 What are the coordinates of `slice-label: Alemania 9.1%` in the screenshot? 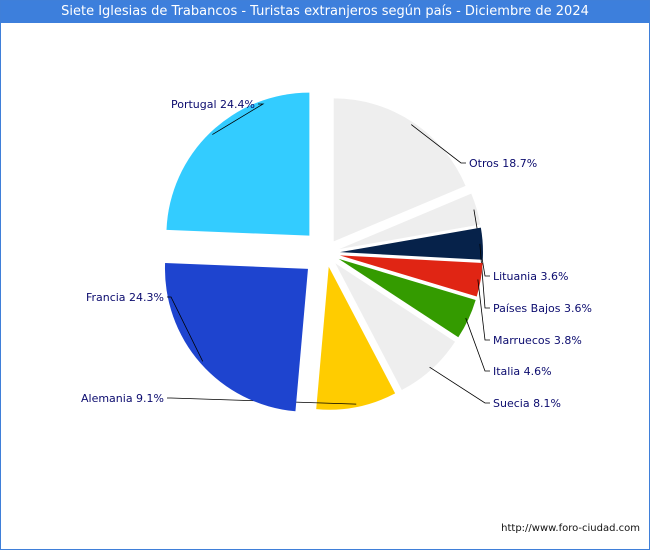 It's located at (122, 398).